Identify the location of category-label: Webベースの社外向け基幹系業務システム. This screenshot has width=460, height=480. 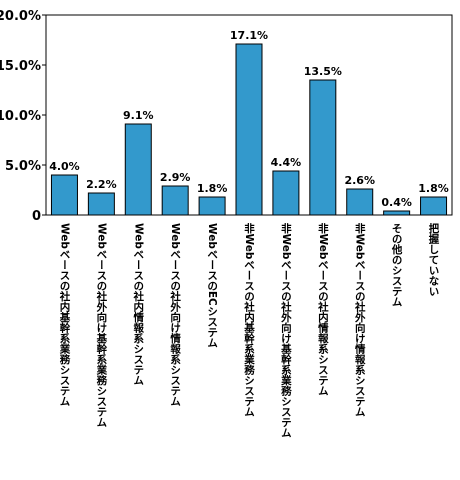
(101, 325).